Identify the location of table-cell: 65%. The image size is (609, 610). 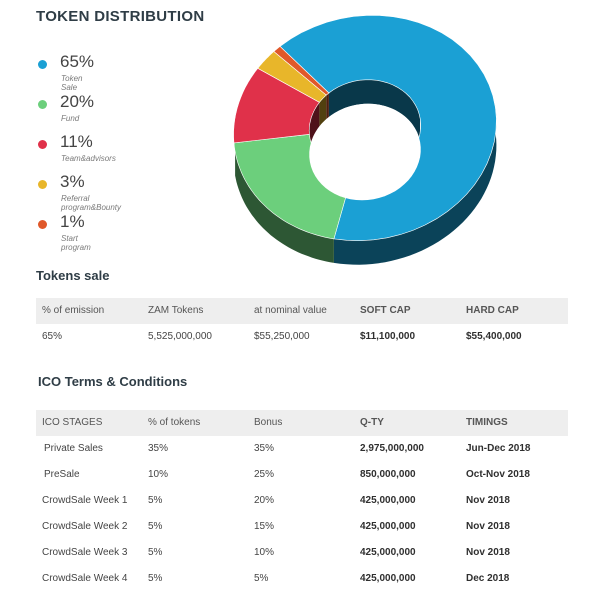
(52, 336).